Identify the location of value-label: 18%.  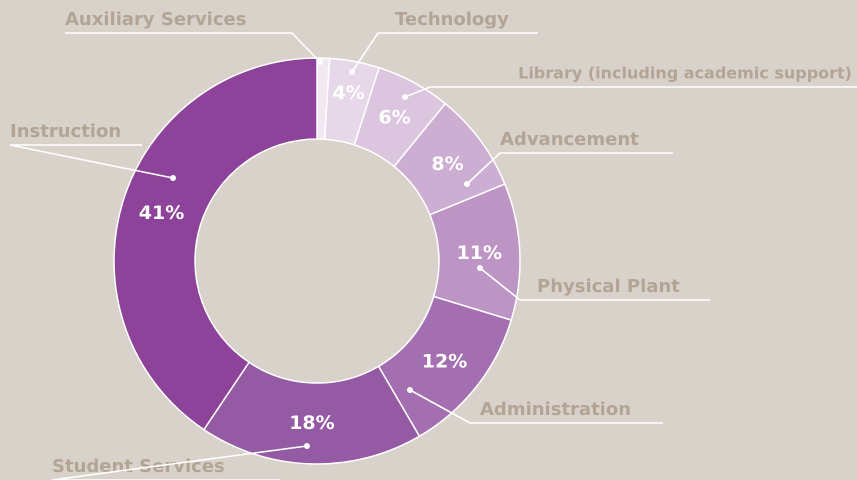
(311, 423).